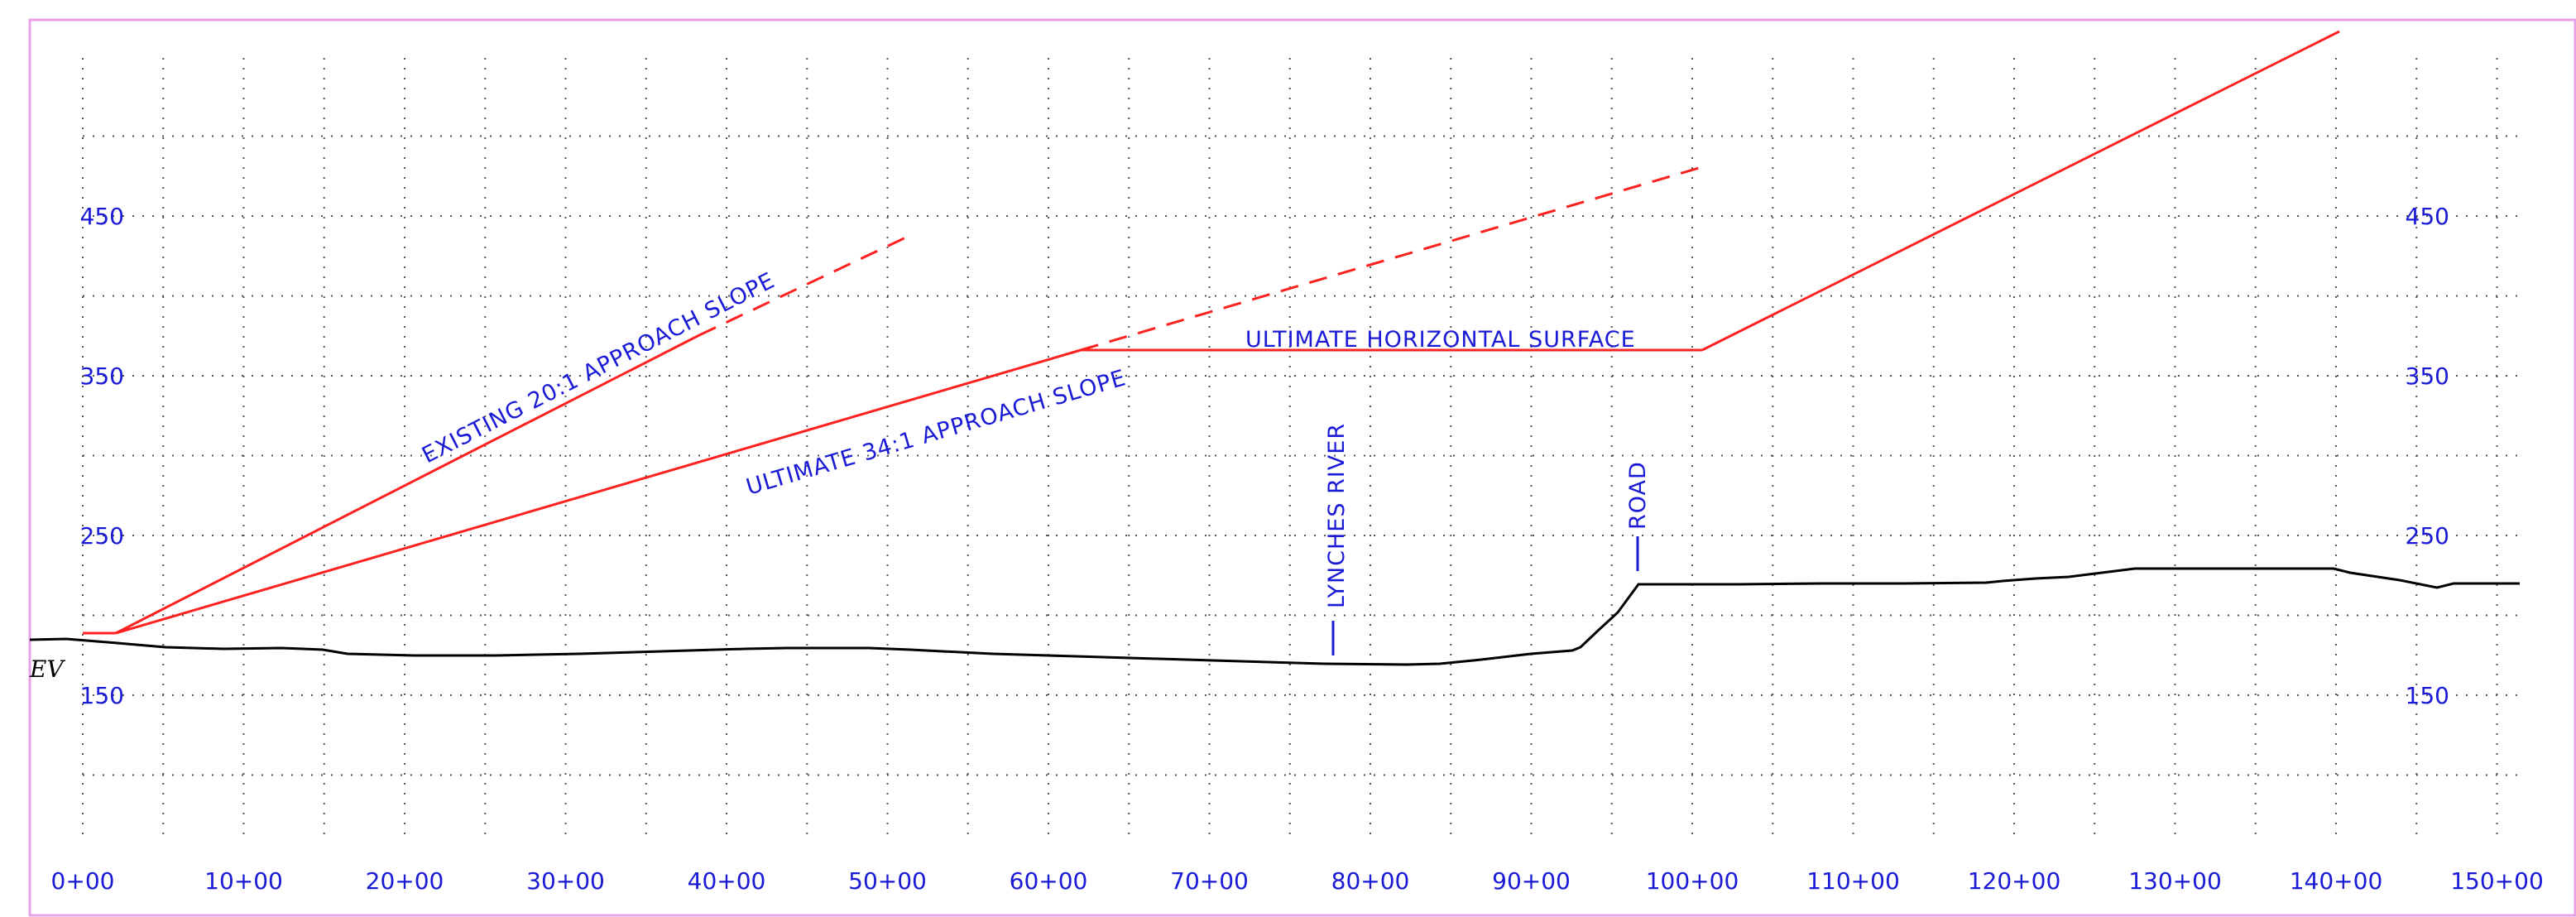 The image size is (2576, 917). Describe the element at coordinates (2175, 881) in the screenshot. I see `x-tick-label: 130+00` at that location.